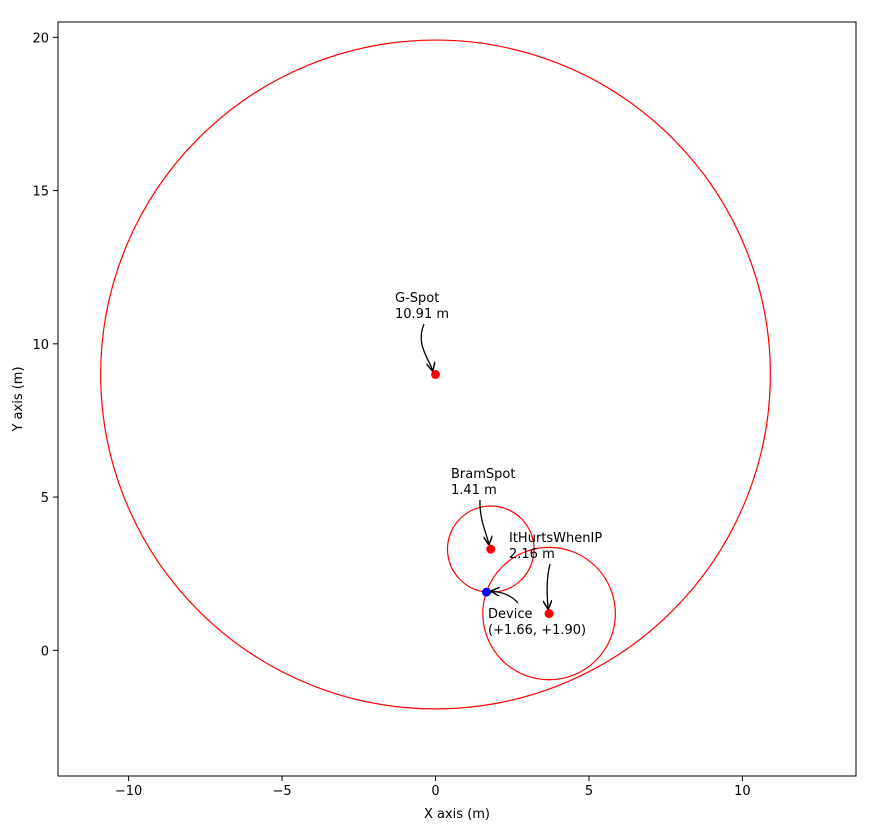 The image size is (882, 829). Describe the element at coordinates (742, 791) in the screenshot. I see `x-tick-label: 10` at that location.